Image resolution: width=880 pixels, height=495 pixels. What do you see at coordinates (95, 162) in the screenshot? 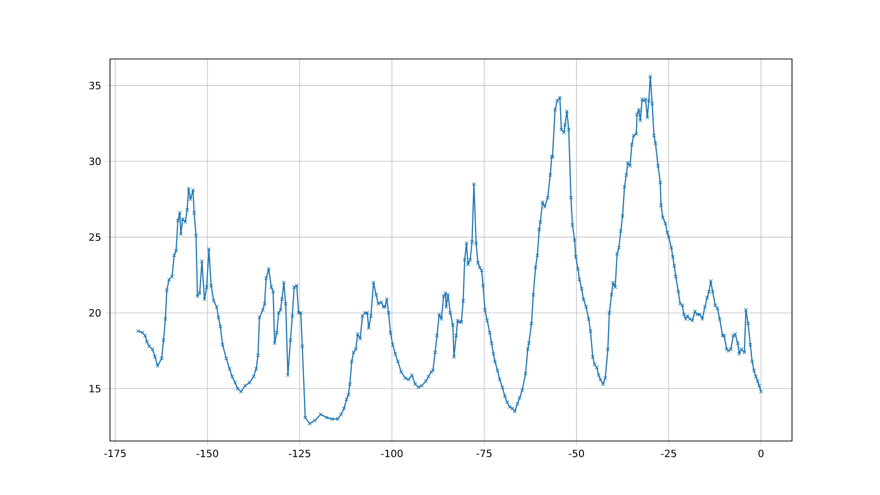
I see `y-tick-label: 30` at bounding box center [95, 162].